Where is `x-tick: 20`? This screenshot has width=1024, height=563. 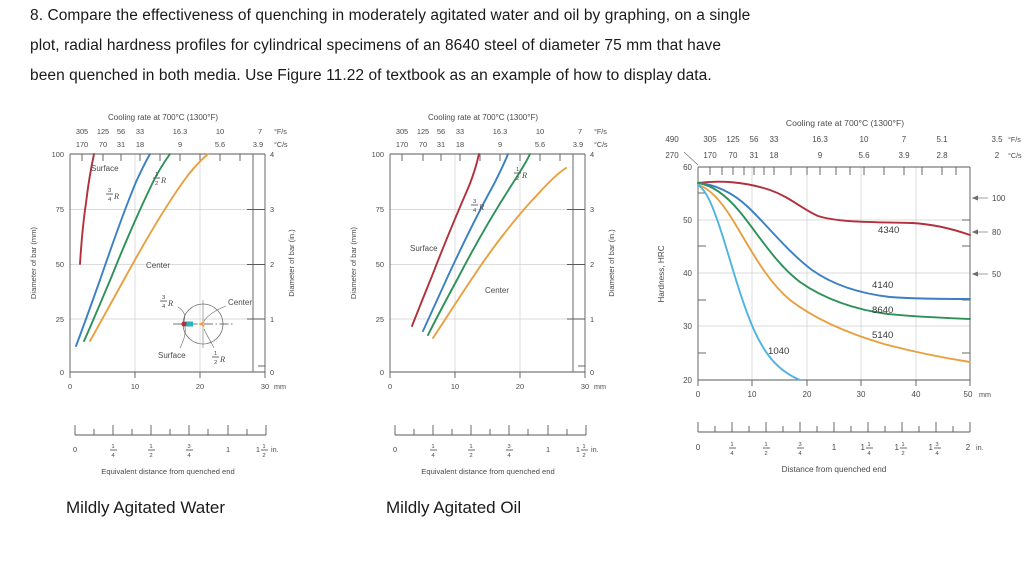 x-tick: 20 is located at coordinates (807, 394).